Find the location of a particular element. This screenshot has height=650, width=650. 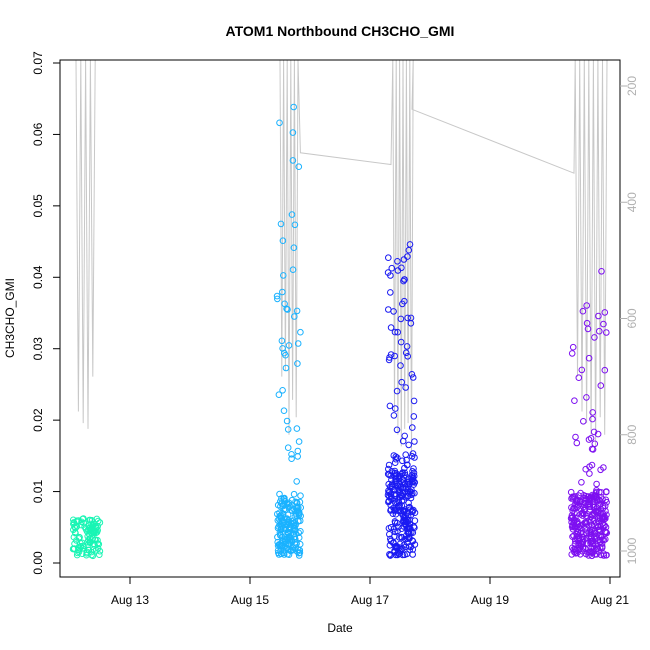

y-tick-label: 0.04 is located at coordinates (38, 277).